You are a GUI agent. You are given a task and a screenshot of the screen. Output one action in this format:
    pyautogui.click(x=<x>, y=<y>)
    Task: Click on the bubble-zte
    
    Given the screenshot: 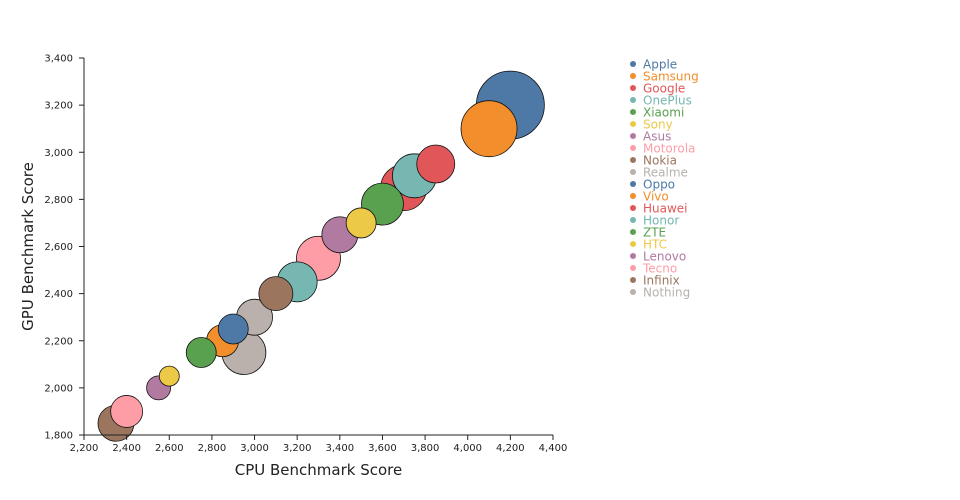 What is the action you would take?
    pyautogui.click(x=201, y=352)
    